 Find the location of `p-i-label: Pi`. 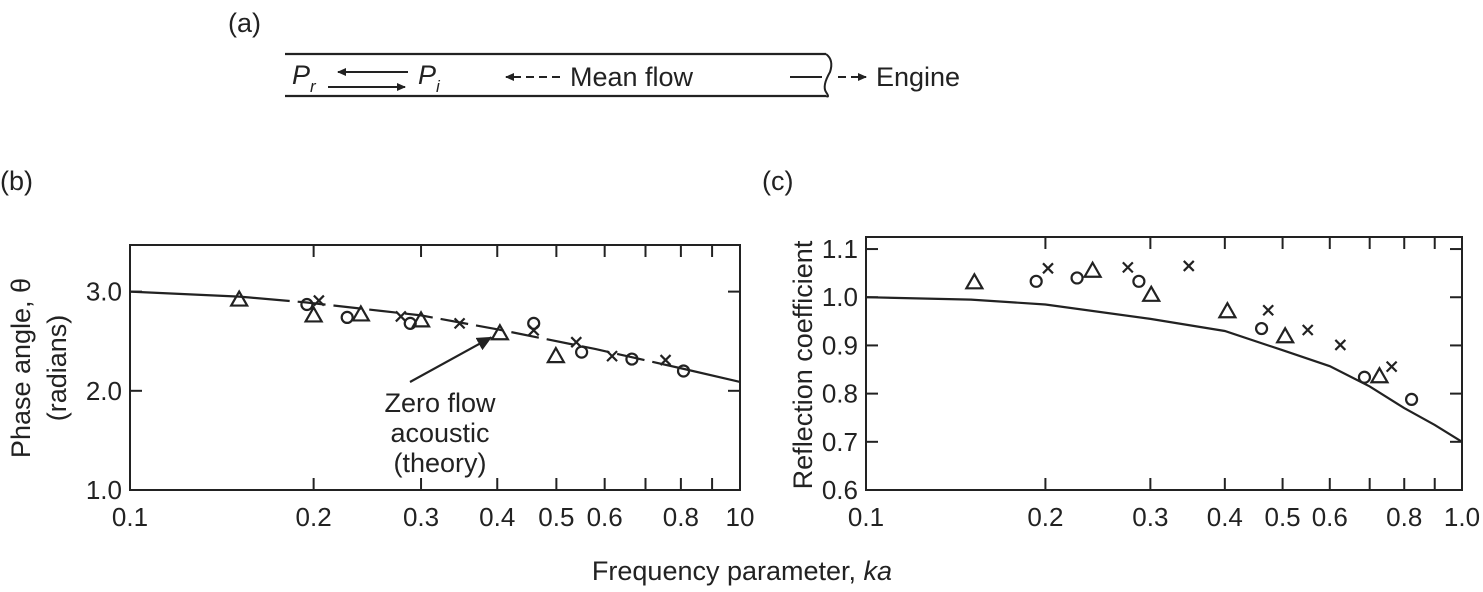

p-i-label: Pi is located at coordinates (429, 78).